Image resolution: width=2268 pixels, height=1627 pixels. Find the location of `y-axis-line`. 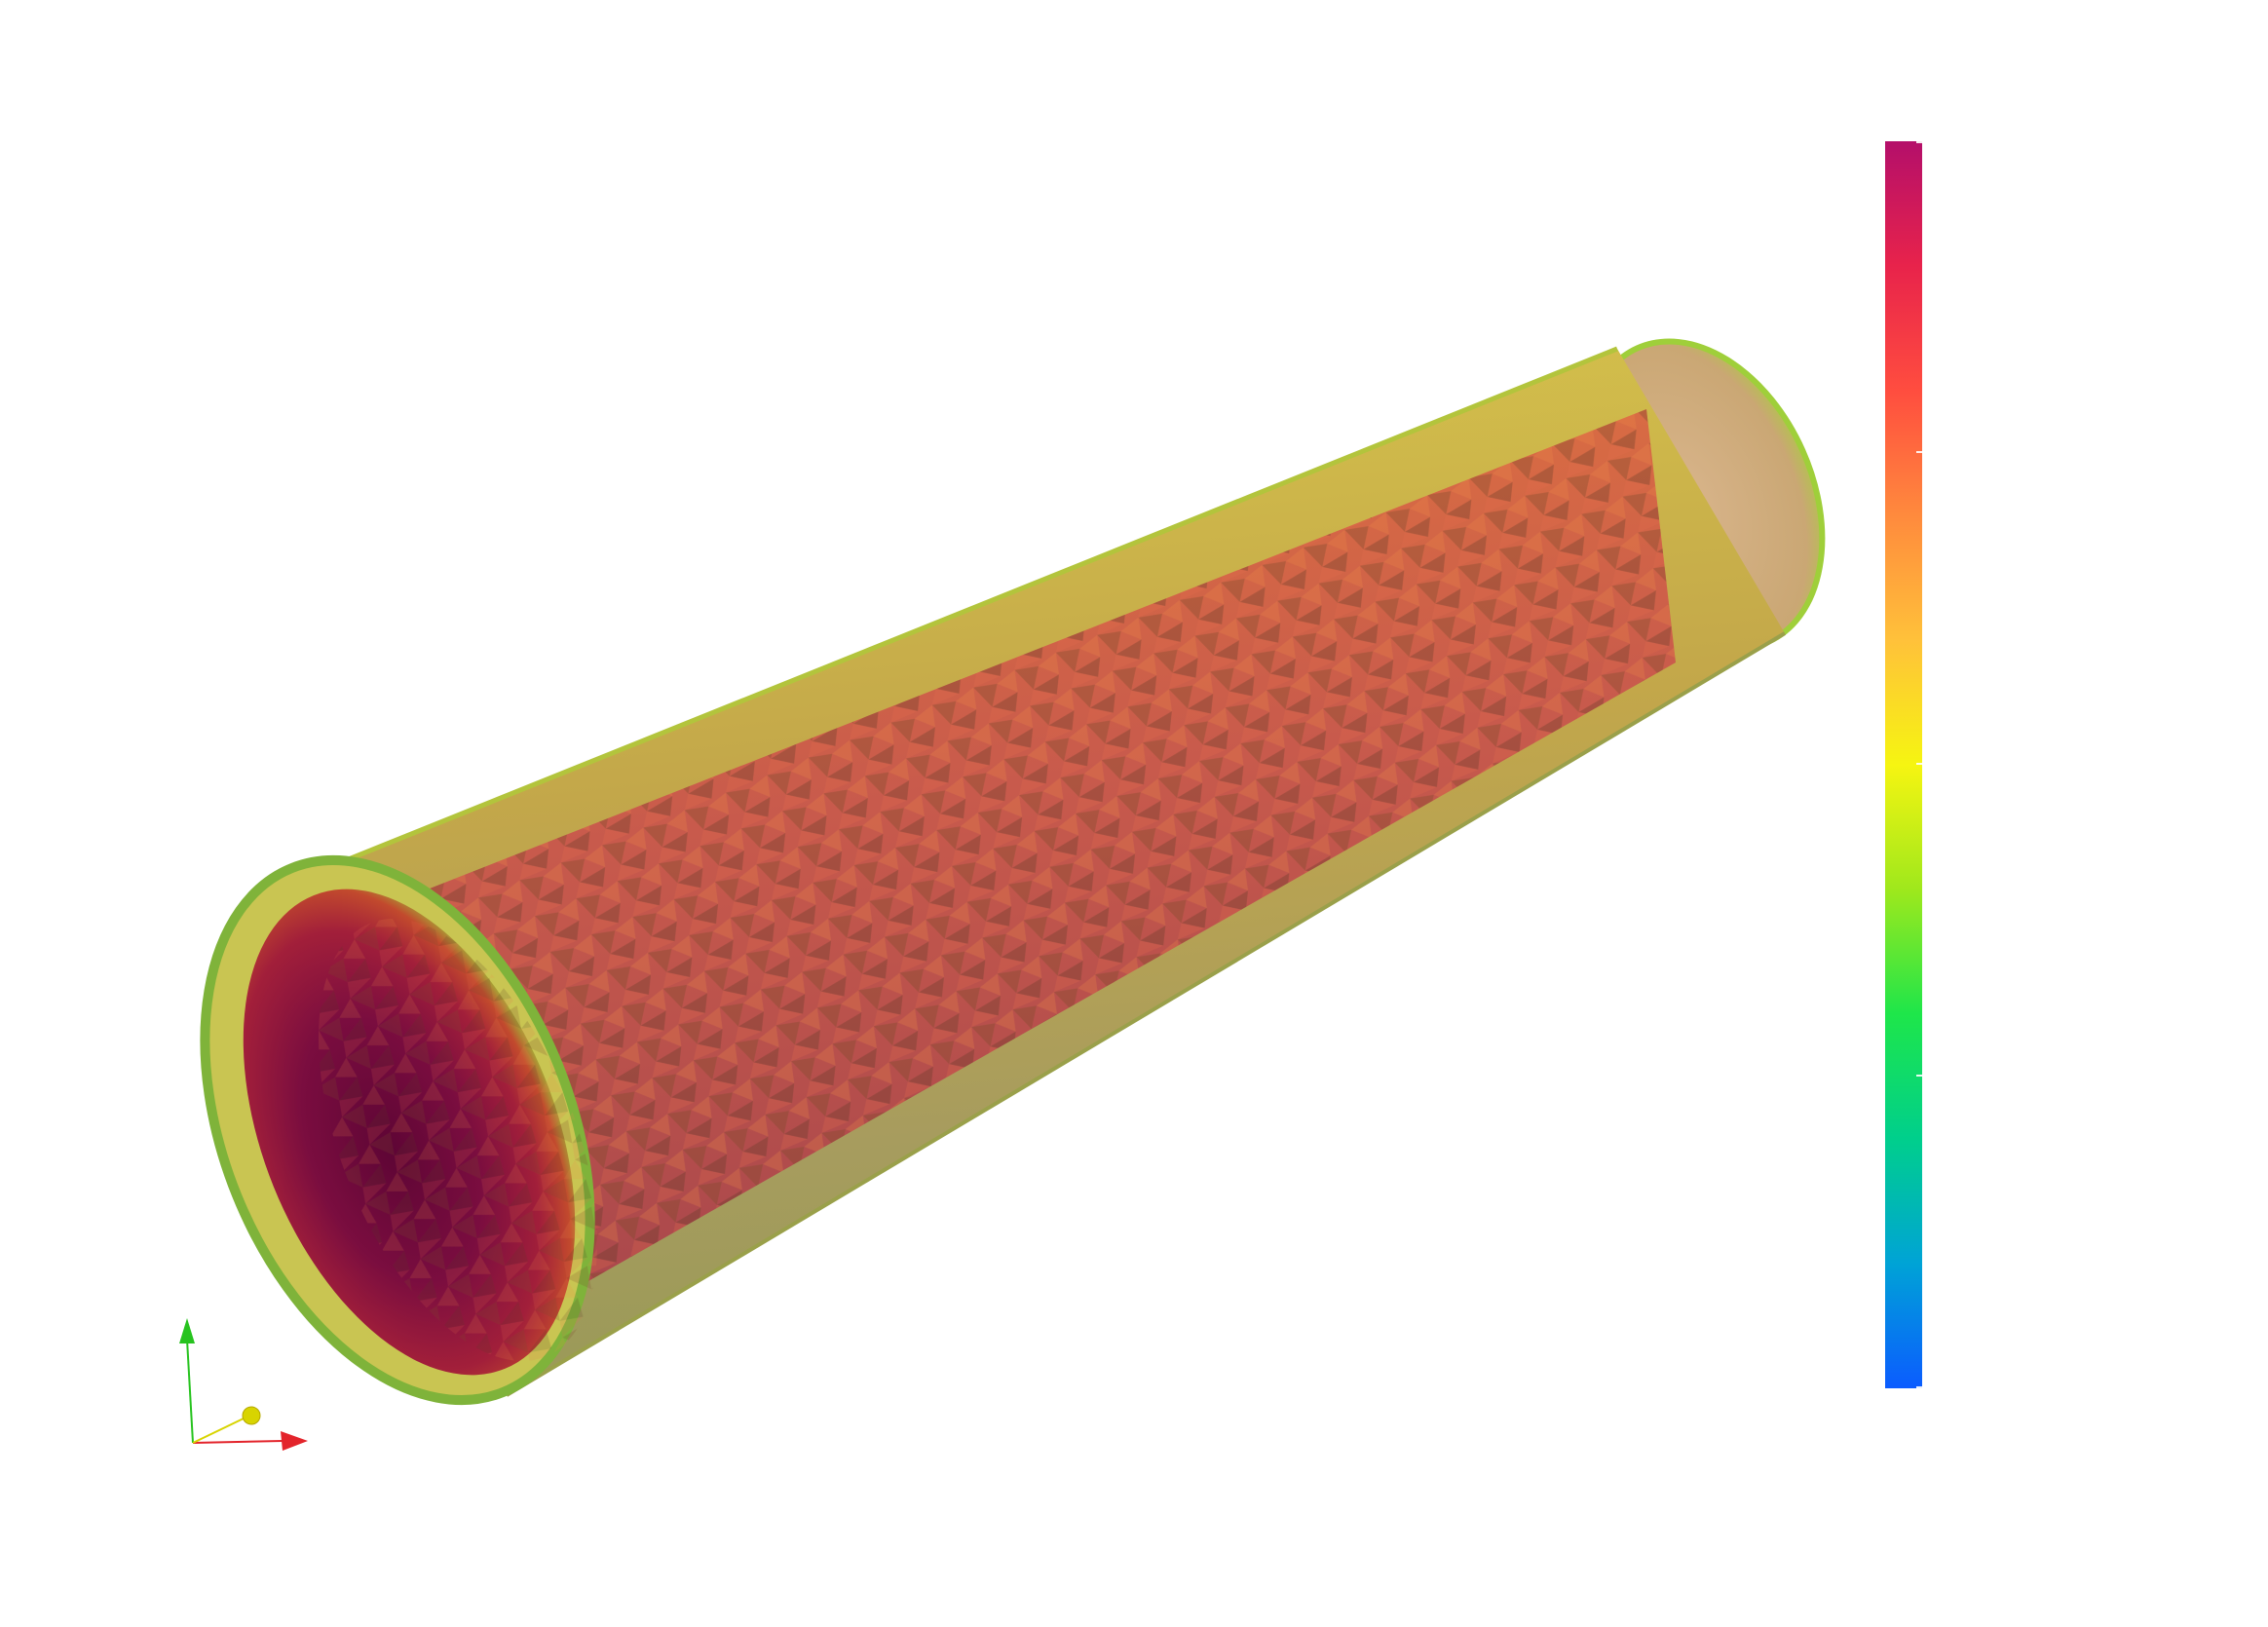

y-axis-line is located at coordinates (190, 1391).